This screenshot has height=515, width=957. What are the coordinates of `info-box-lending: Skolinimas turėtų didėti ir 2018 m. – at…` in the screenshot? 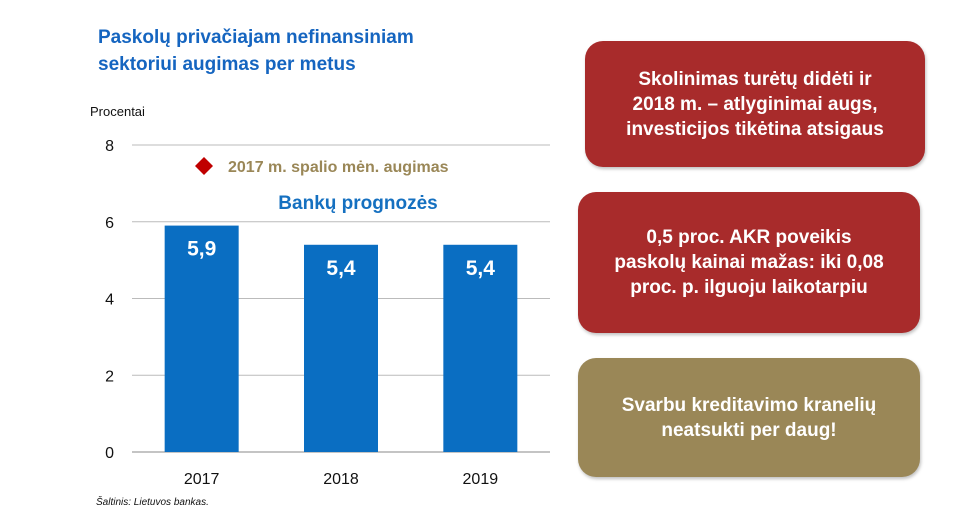 It's located at (755, 104).